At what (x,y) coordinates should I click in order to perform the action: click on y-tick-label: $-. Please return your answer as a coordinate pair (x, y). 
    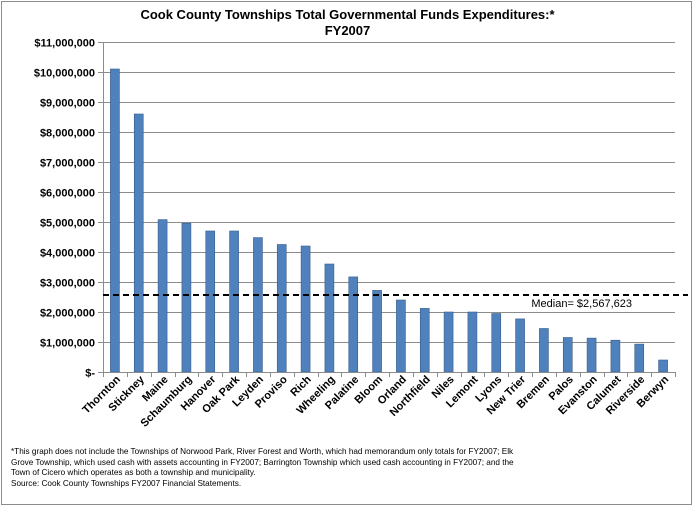
    Looking at the image, I should click on (90, 374).